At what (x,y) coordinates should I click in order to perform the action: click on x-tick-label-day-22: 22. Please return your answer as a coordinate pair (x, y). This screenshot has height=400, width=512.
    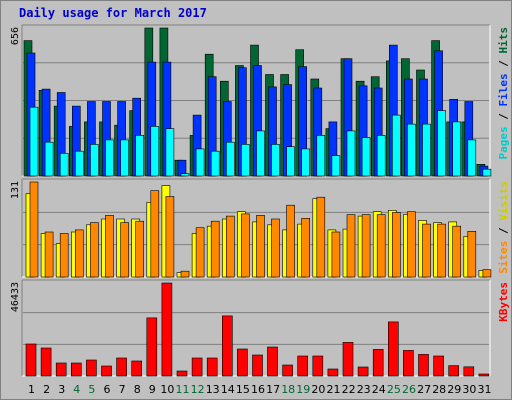
    Looking at the image, I should click on (349, 389).